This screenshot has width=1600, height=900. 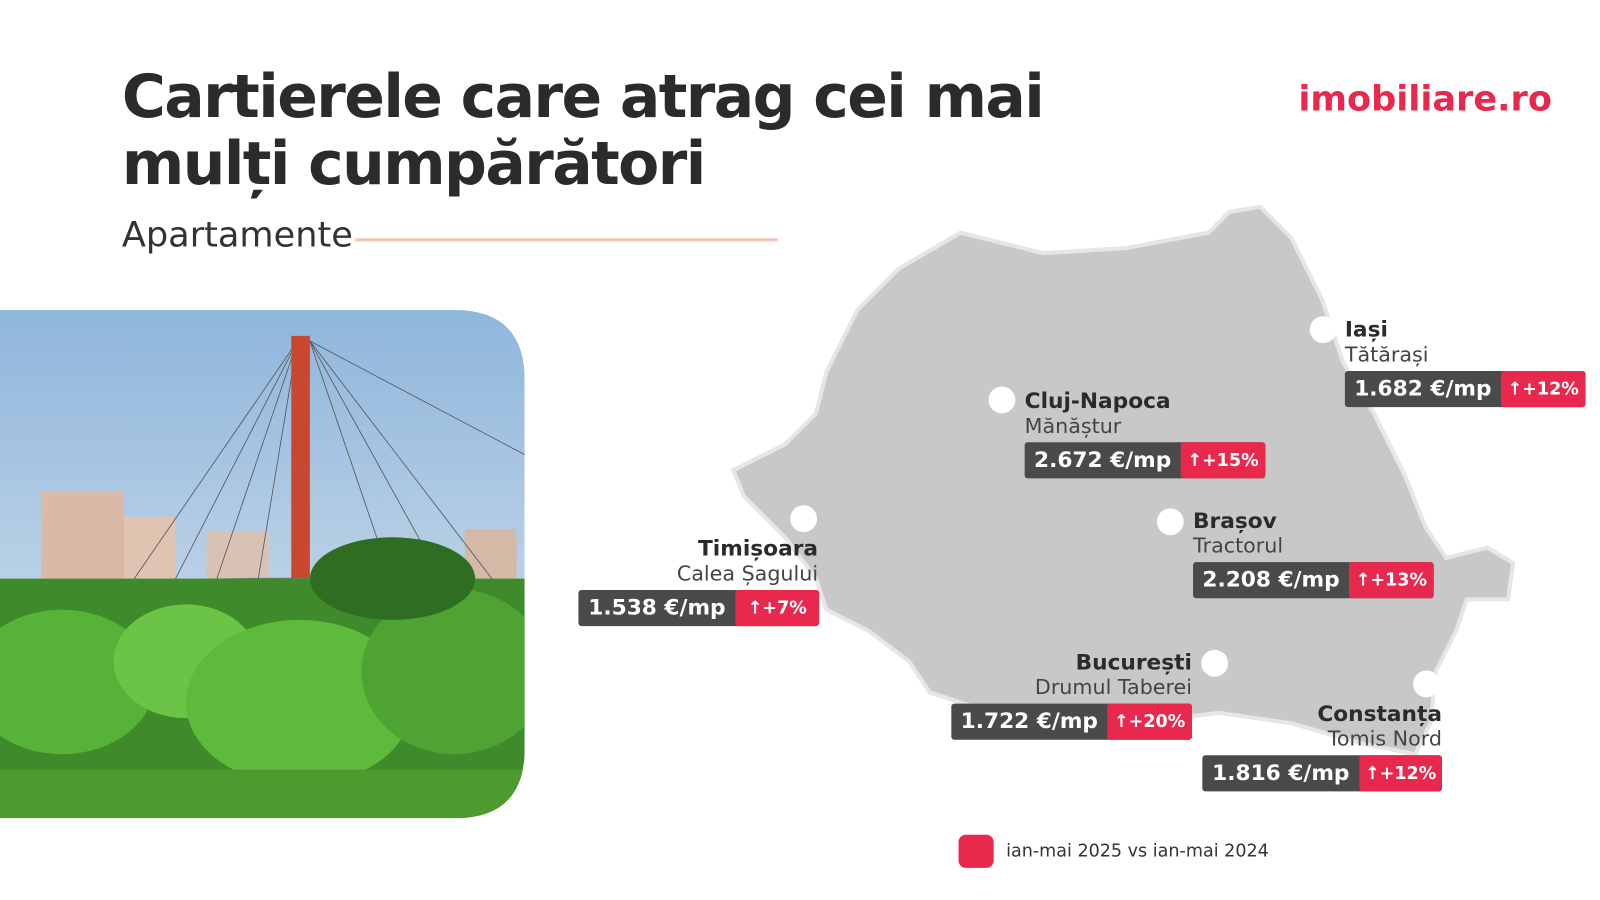 What do you see at coordinates (1379, 714) in the screenshot?
I see `city-name: Constanța` at bounding box center [1379, 714].